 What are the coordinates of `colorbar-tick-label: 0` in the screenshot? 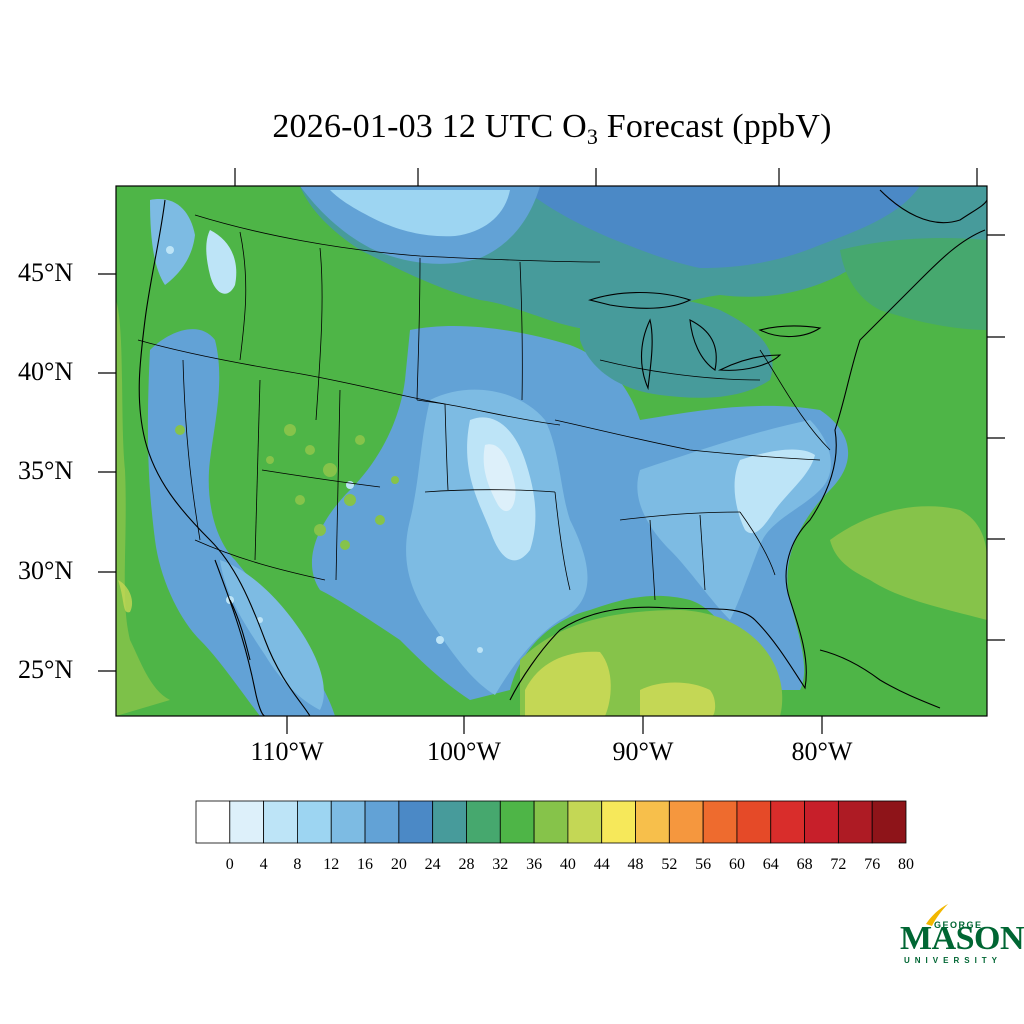 It's located at (229, 864).